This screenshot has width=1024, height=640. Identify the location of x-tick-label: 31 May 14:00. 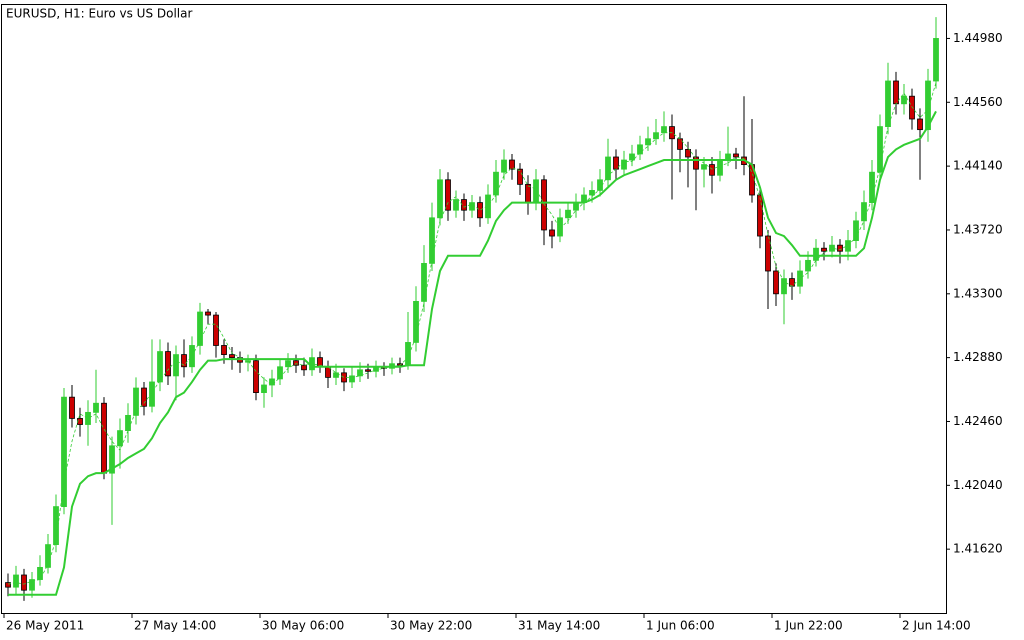
(559, 626).